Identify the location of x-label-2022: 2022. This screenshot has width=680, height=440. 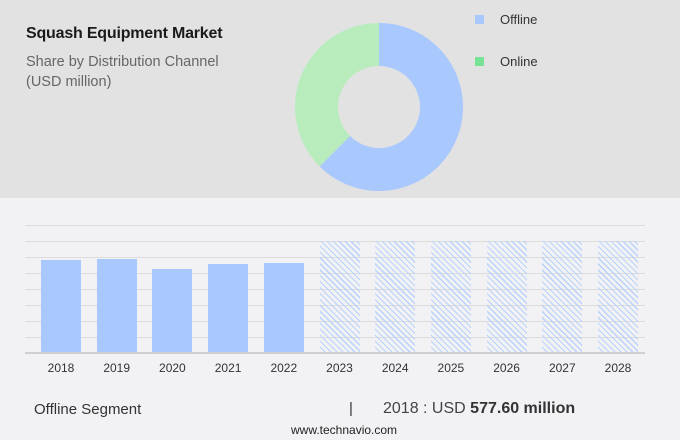
(284, 368).